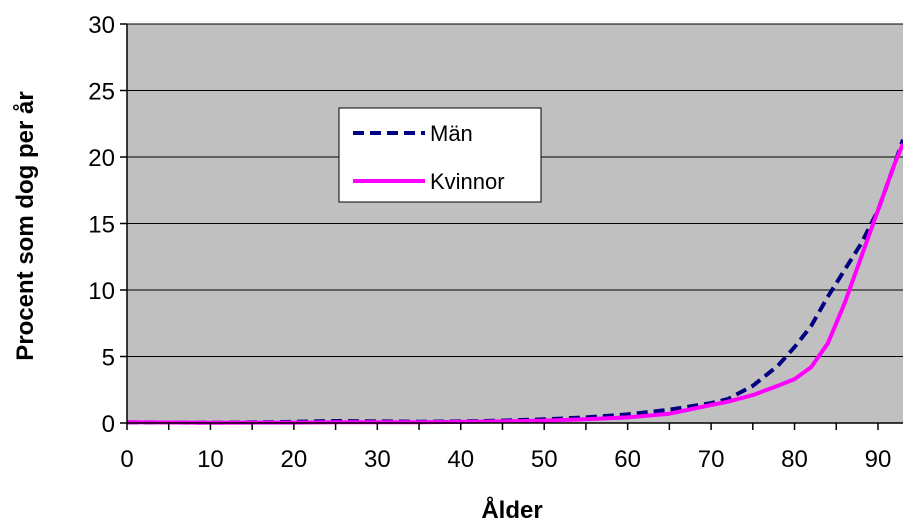 This screenshot has height=527, width=903. What do you see at coordinates (460, 459) in the screenshot?
I see `x-tick-label-40: 40` at bounding box center [460, 459].